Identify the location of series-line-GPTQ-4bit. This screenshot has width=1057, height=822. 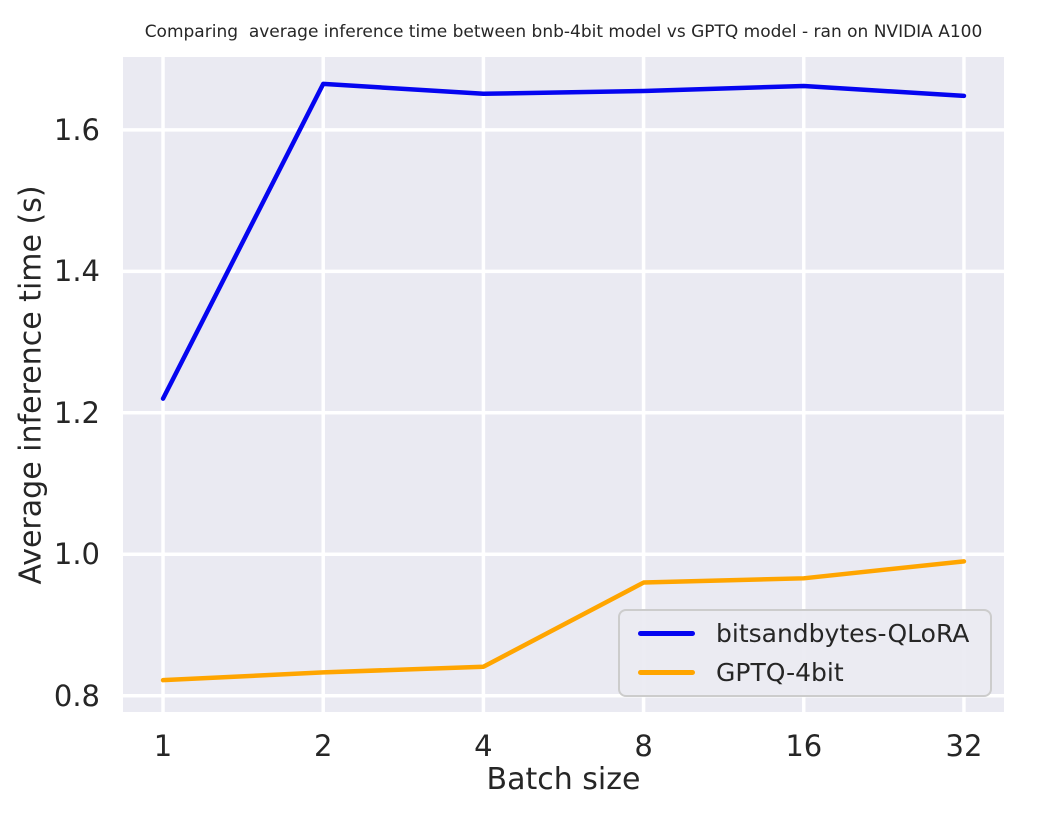
(563, 621).